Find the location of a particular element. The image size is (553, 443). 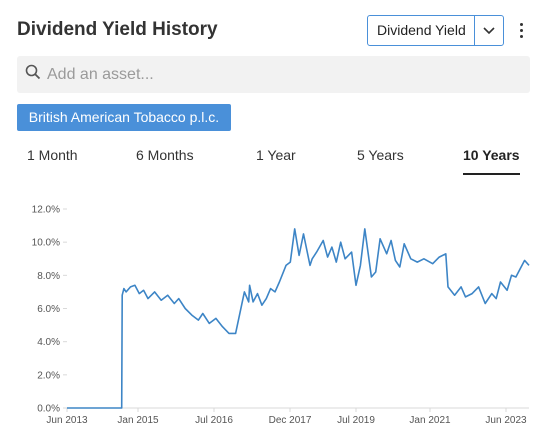

page-title: Dividend Yield History is located at coordinates (117, 29).